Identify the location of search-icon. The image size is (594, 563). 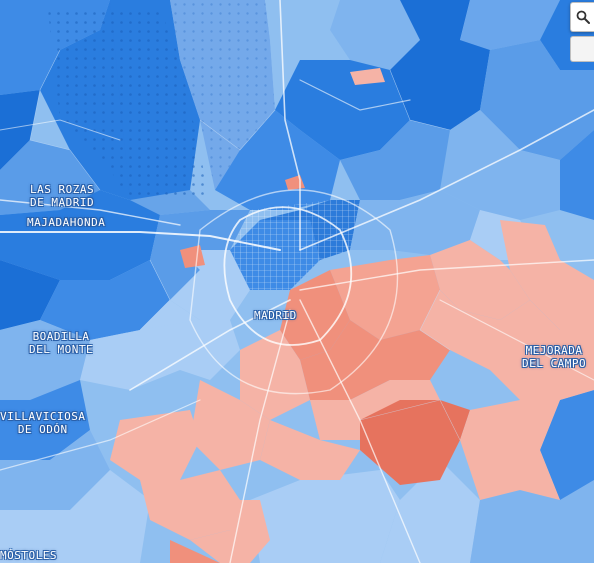
(583, 17).